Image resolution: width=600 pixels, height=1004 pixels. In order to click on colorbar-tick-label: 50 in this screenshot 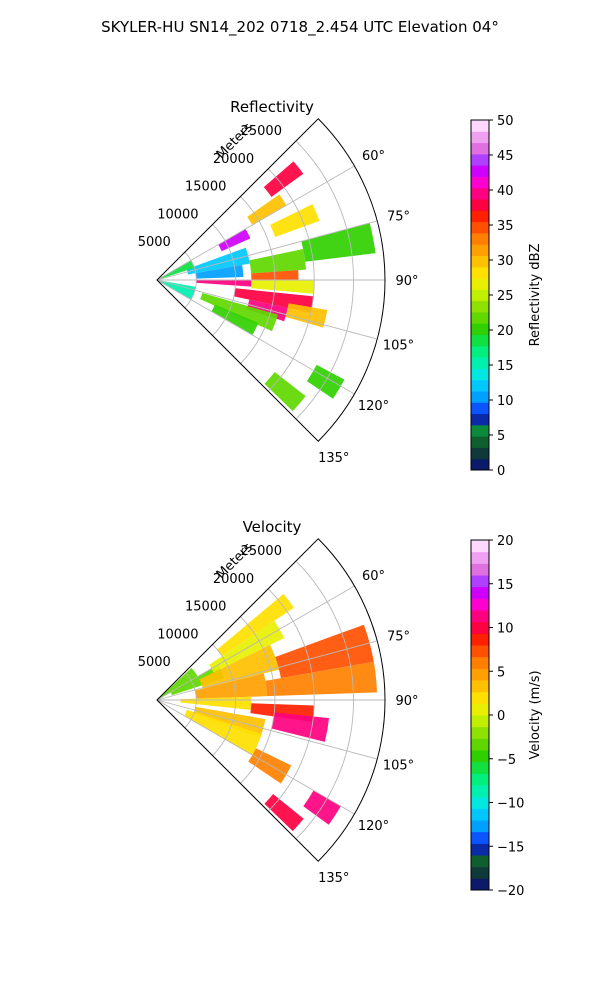, I will do `click(505, 121)`.